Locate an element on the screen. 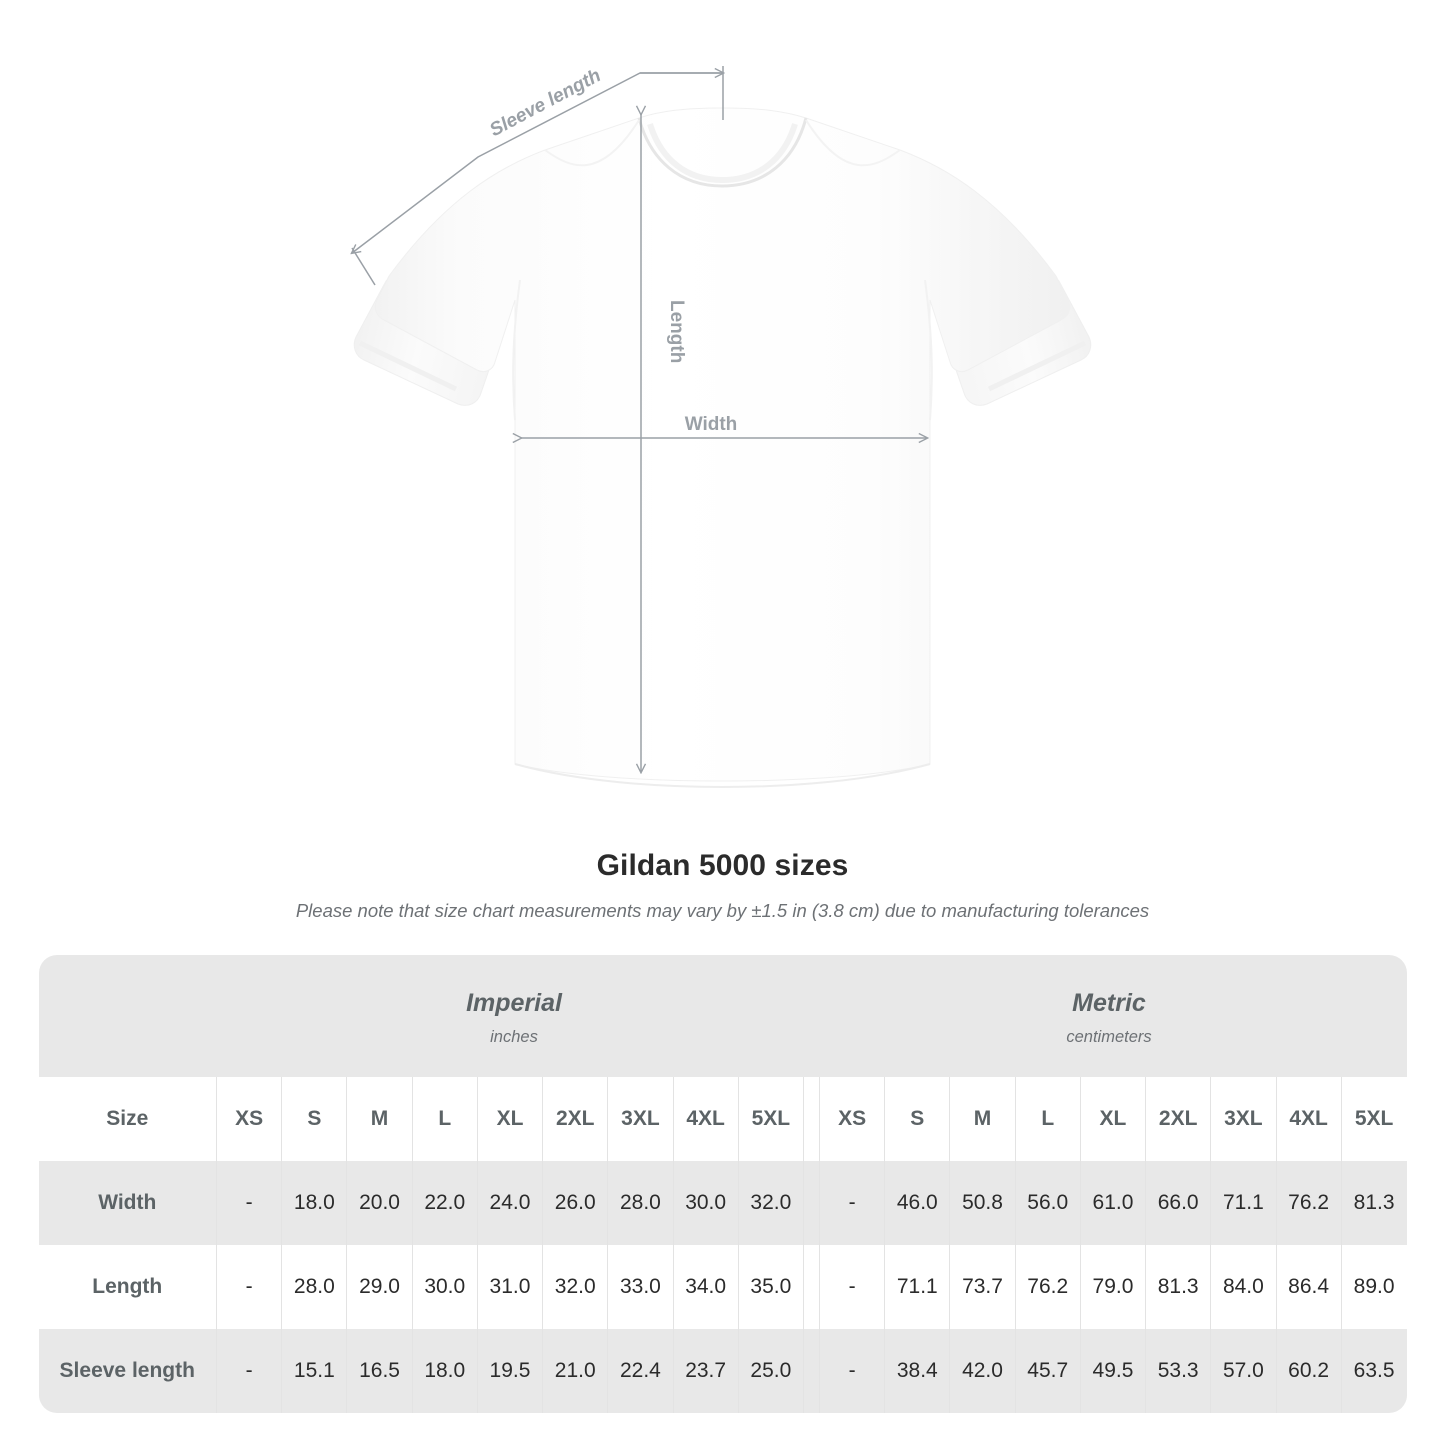 The image size is (1445, 1445). cell-metric-s: 71.1 is located at coordinates (917, 1287).